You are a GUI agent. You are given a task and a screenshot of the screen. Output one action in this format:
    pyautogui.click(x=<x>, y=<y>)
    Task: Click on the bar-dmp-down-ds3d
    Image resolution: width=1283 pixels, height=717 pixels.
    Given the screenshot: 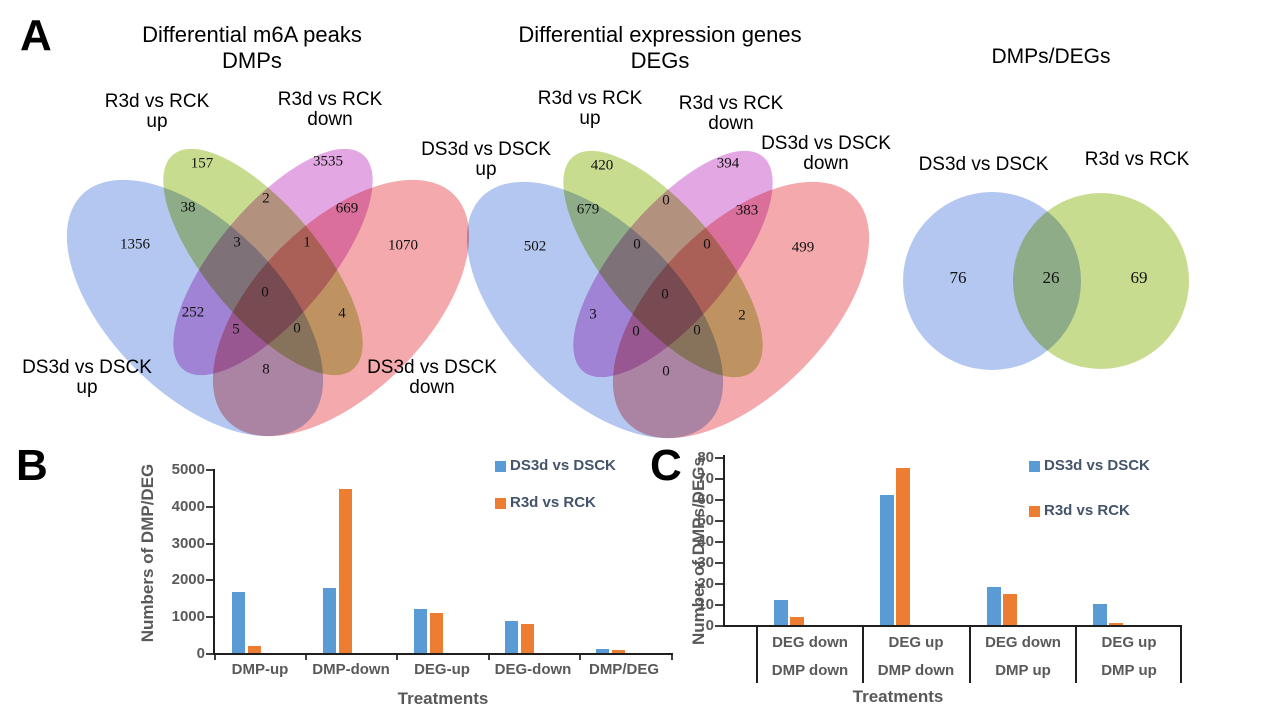 What is the action you would take?
    pyautogui.click(x=329, y=620)
    